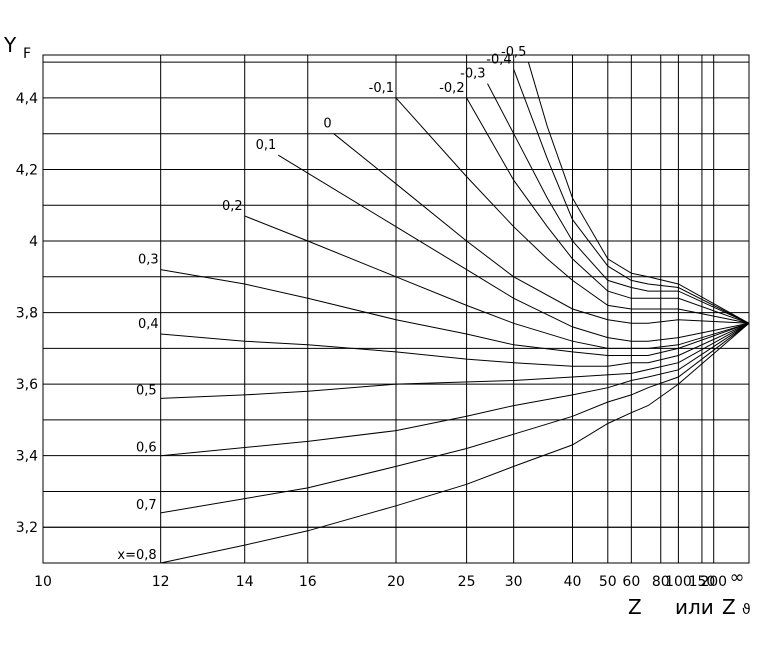 The height and width of the screenshot is (647, 773). Describe the element at coordinates (148, 260) in the screenshot. I see `series-label: 0,3` at that location.